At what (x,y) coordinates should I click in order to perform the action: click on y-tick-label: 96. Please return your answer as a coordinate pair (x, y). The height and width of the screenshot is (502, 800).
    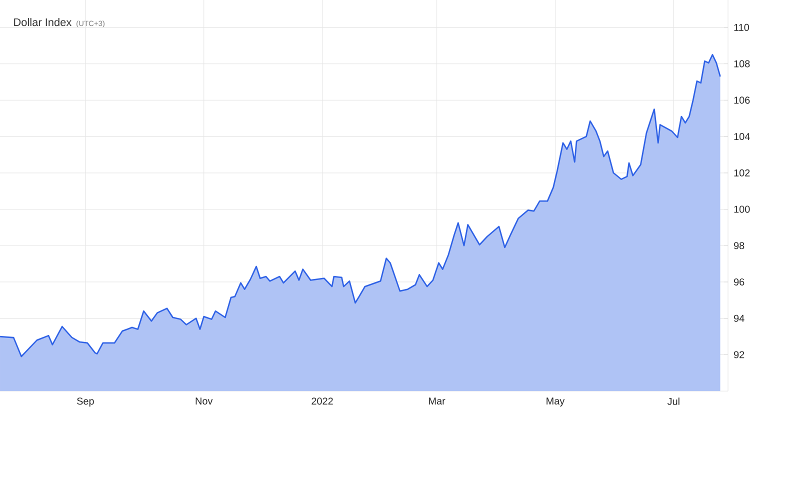
    Looking at the image, I should click on (739, 282).